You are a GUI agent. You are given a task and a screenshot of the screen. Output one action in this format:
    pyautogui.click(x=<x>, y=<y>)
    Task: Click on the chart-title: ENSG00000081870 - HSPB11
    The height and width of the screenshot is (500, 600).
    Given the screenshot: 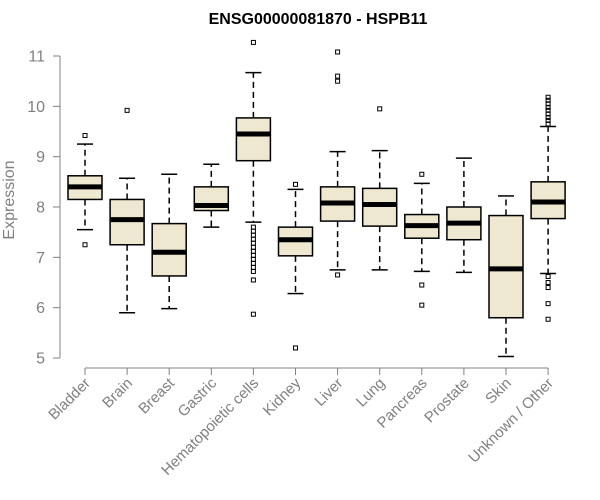 What is the action you would take?
    pyautogui.click(x=318, y=19)
    